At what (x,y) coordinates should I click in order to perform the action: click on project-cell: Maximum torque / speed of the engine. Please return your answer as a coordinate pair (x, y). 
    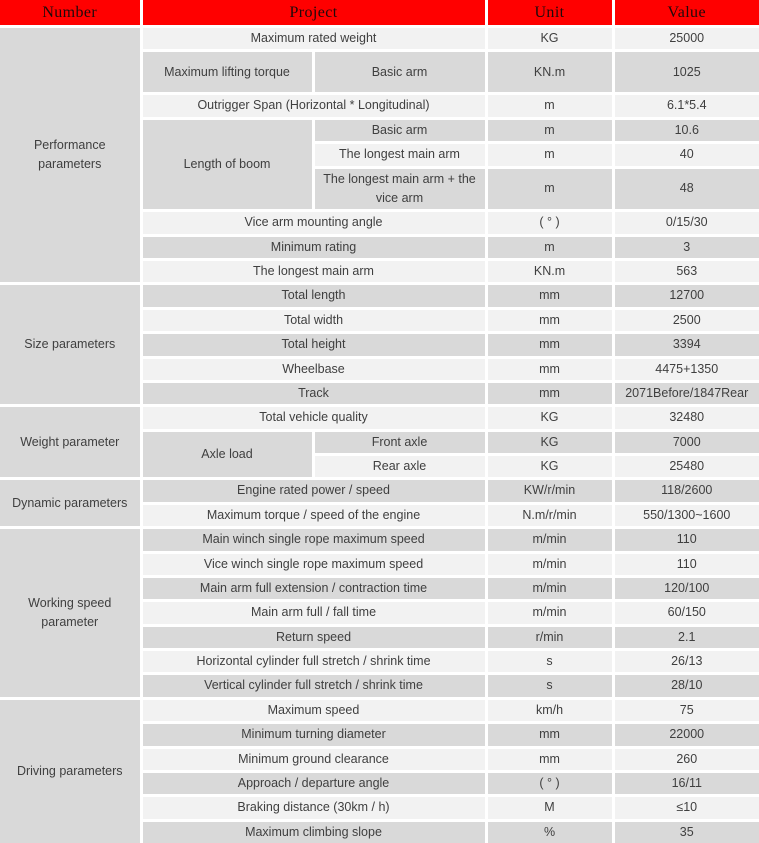
    Looking at the image, I should click on (313, 515).